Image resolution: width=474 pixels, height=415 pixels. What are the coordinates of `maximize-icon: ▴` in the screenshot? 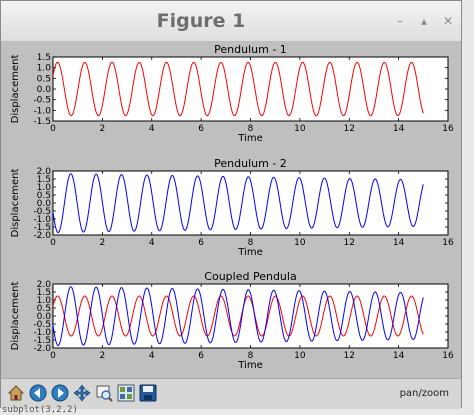 It's located at (424, 21).